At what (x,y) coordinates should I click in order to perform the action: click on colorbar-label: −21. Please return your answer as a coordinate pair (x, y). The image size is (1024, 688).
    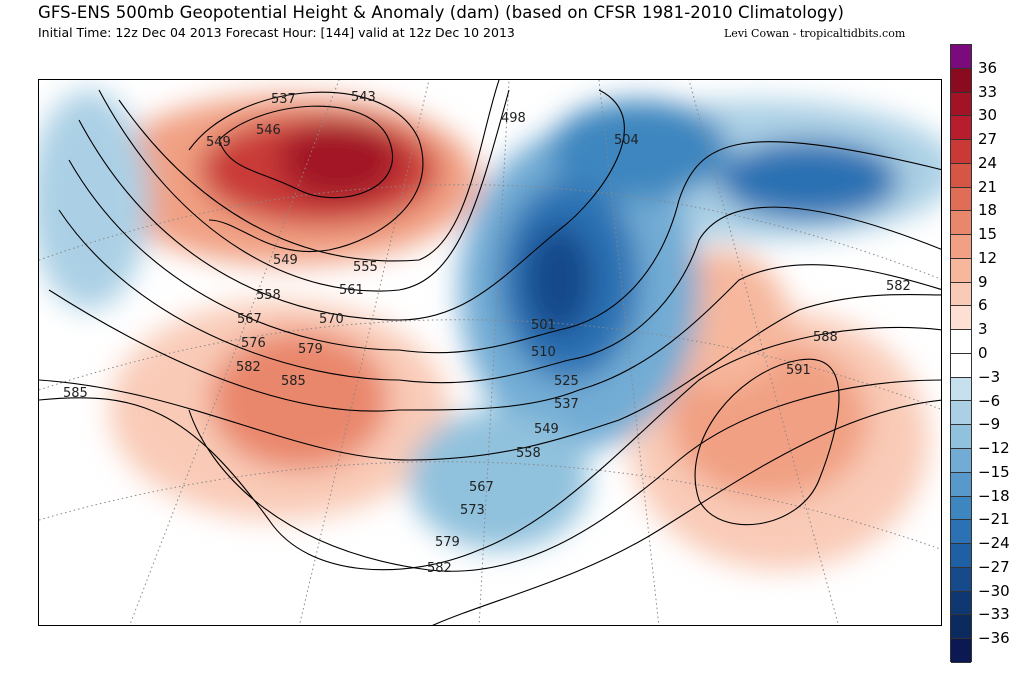
    Looking at the image, I should click on (994, 519).